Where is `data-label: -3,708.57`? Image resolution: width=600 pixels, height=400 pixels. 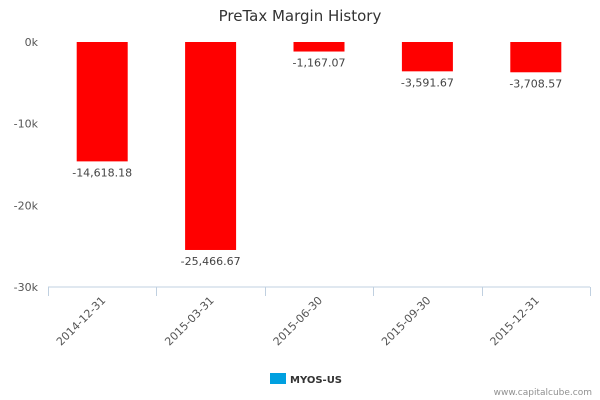
data-label: -3,708.57 is located at coordinates (535, 83).